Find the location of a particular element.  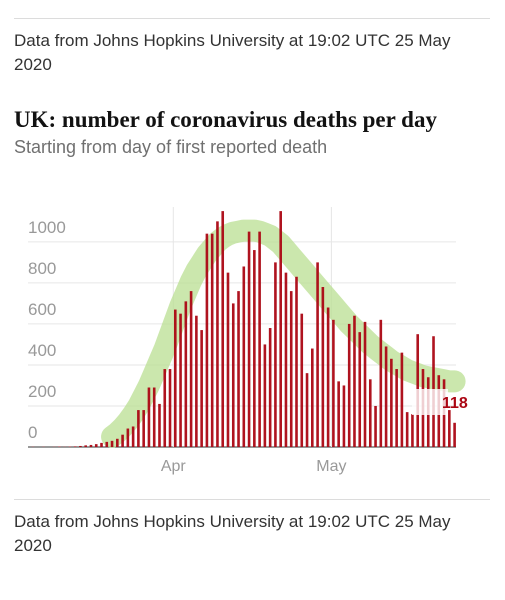

value-label: 118 is located at coordinates (455, 403).